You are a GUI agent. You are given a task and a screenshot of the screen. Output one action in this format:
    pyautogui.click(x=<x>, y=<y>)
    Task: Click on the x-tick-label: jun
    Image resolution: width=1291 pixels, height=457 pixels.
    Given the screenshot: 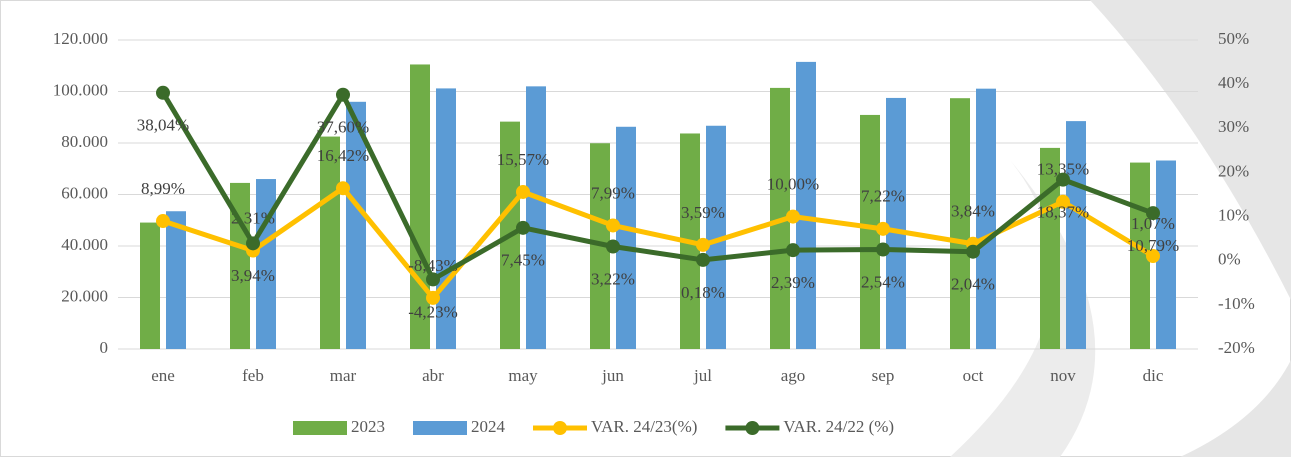 What is the action you would take?
    pyautogui.click(x=612, y=375)
    